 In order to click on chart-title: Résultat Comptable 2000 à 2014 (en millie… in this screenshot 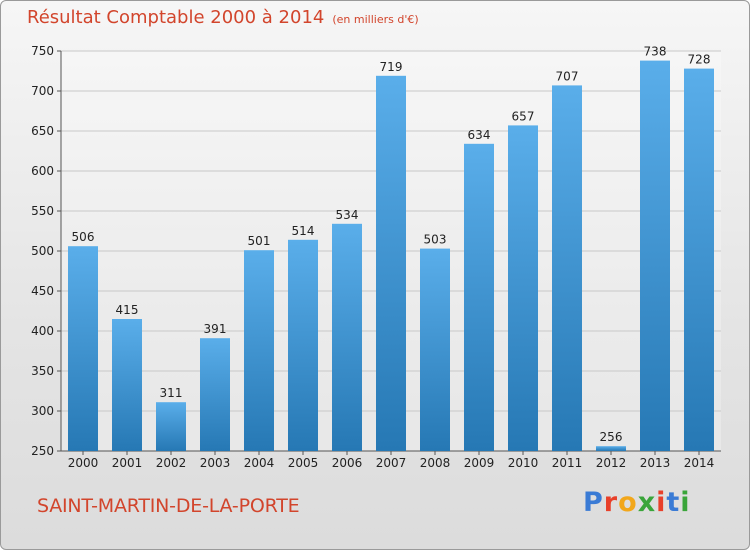, I will do `click(223, 17)`.